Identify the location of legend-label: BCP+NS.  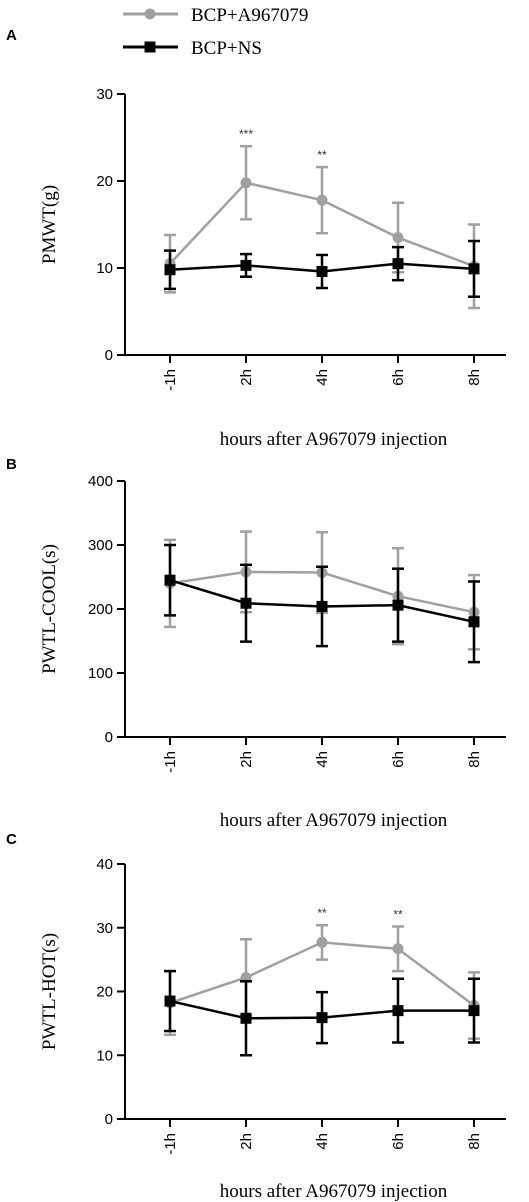
(226, 48).